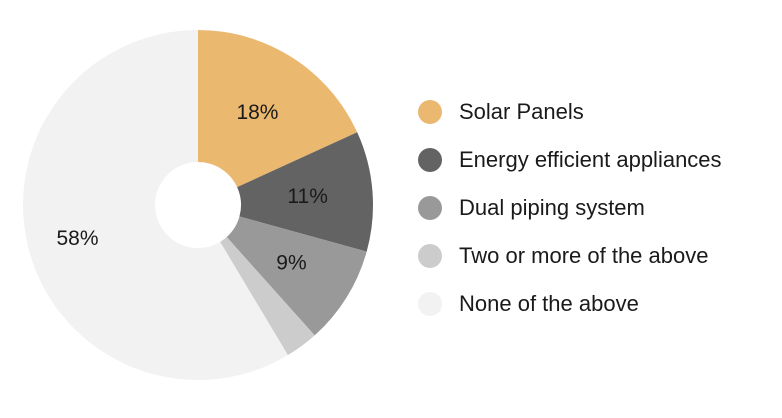  What do you see at coordinates (590, 159) in the screenshot?
I see `legend-label-energy-efficient-appliances: Energy efficient appliances` at bounding box center [590, 159].